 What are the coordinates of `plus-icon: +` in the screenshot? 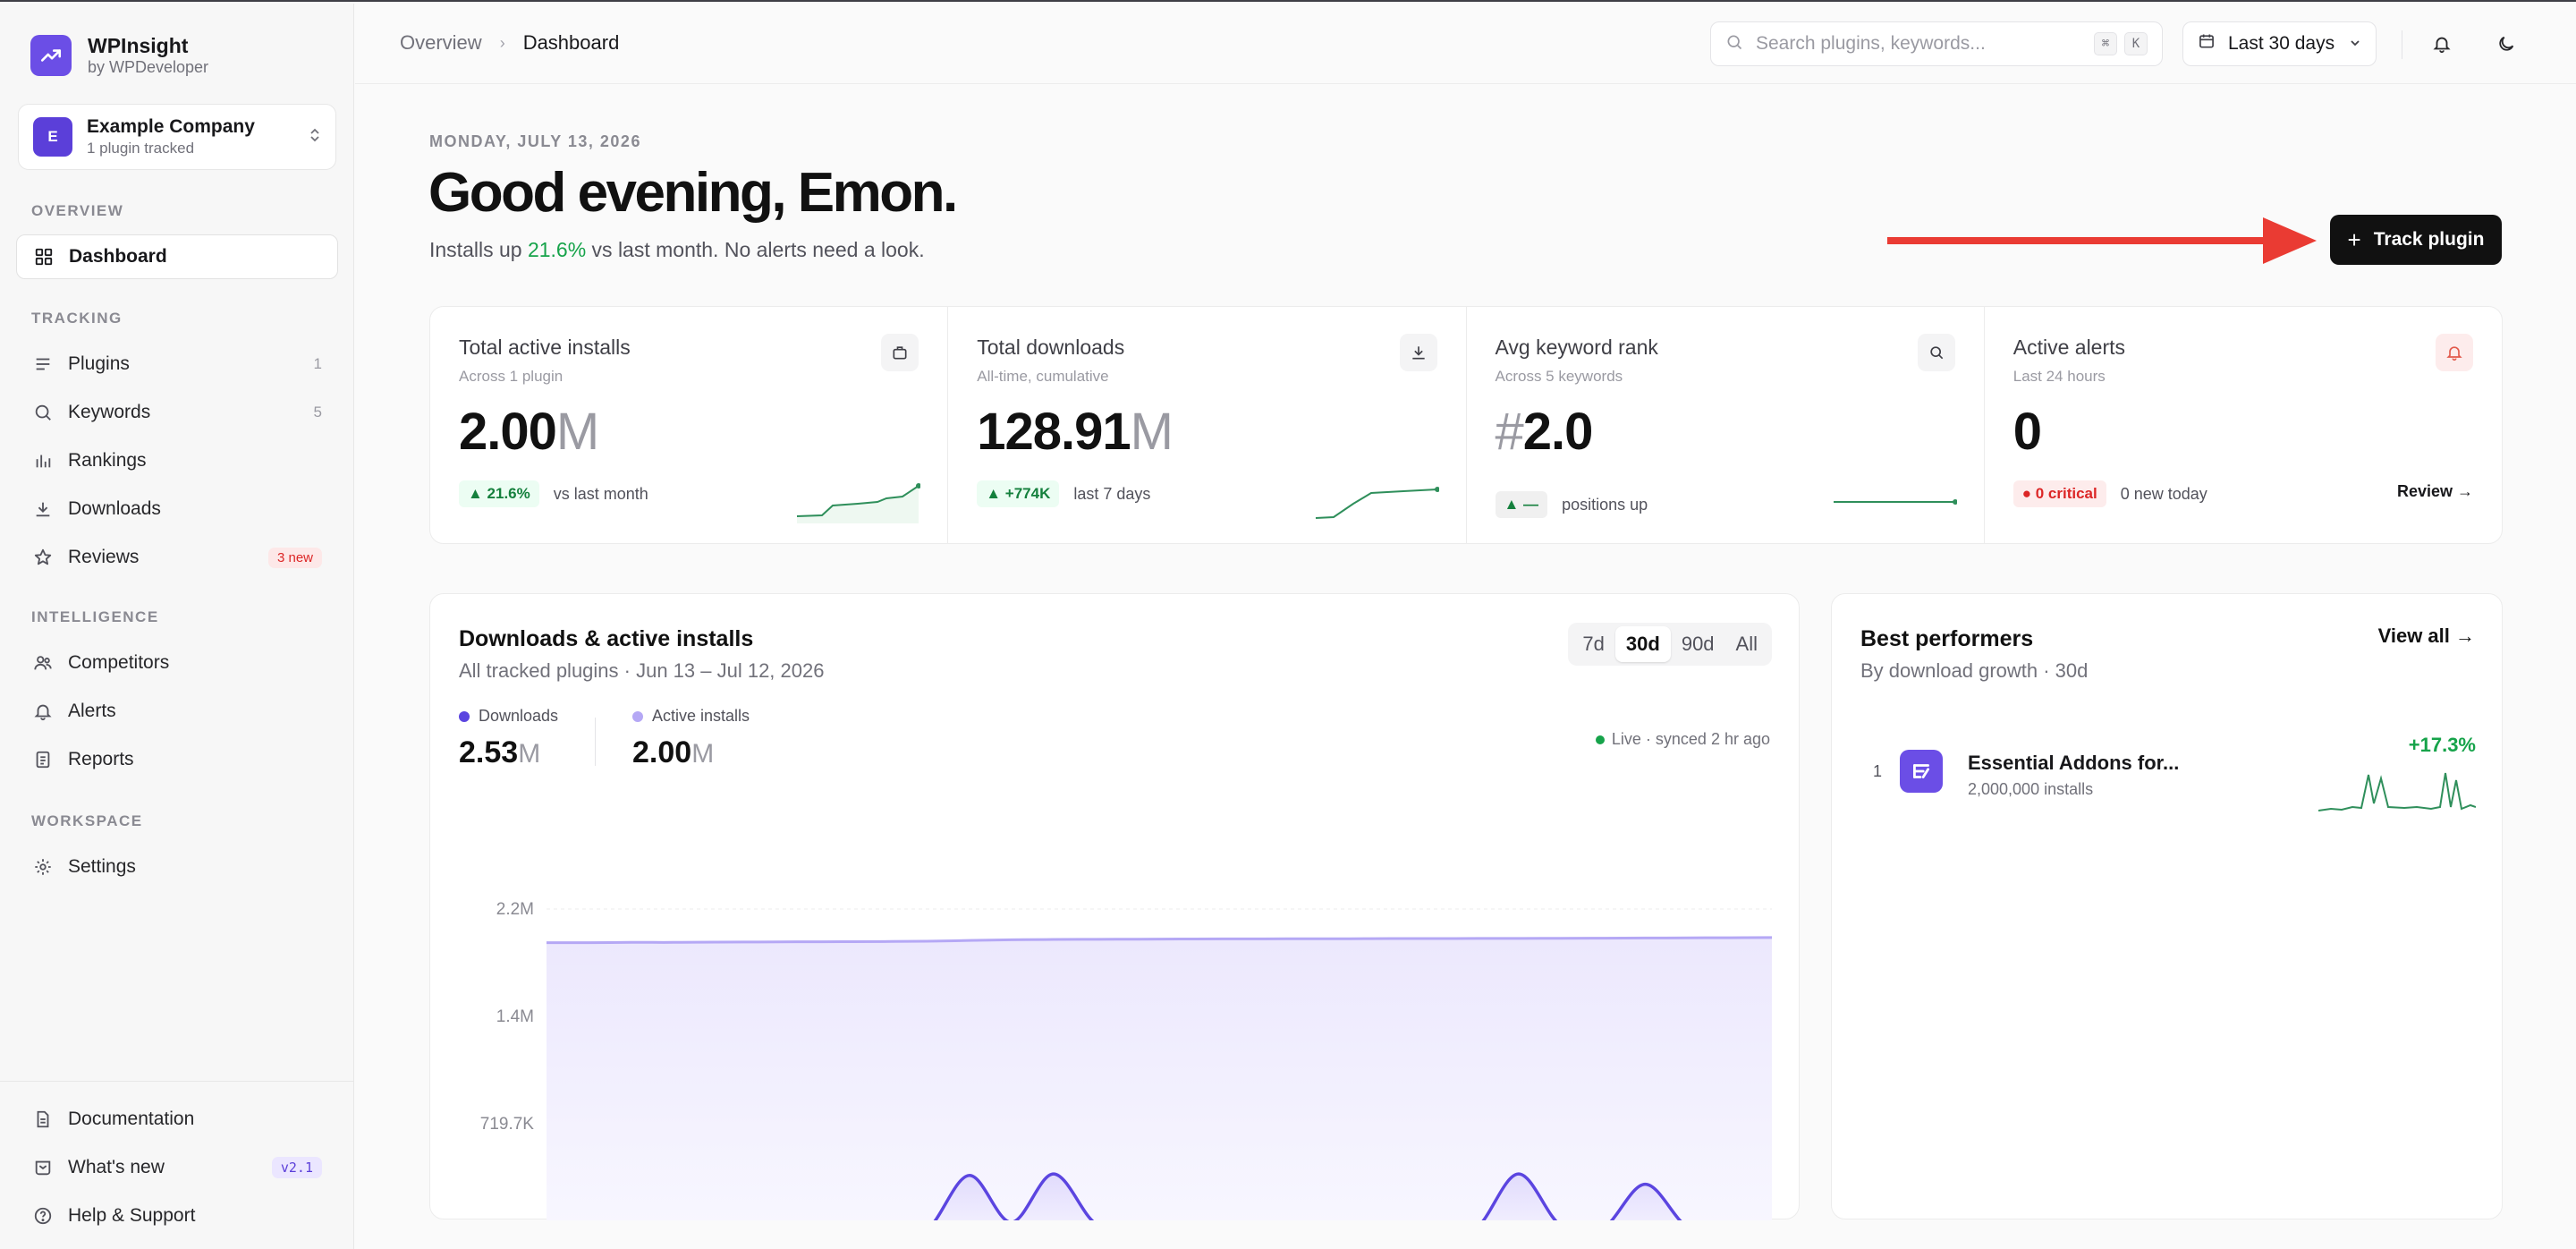 It's located at (2354, 239).